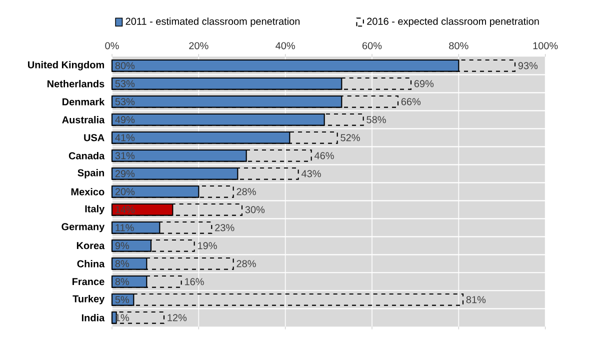 The height and width of the screenshot is (342, 600). I want to click on x-tick-label: 40%, so click(285, 46).